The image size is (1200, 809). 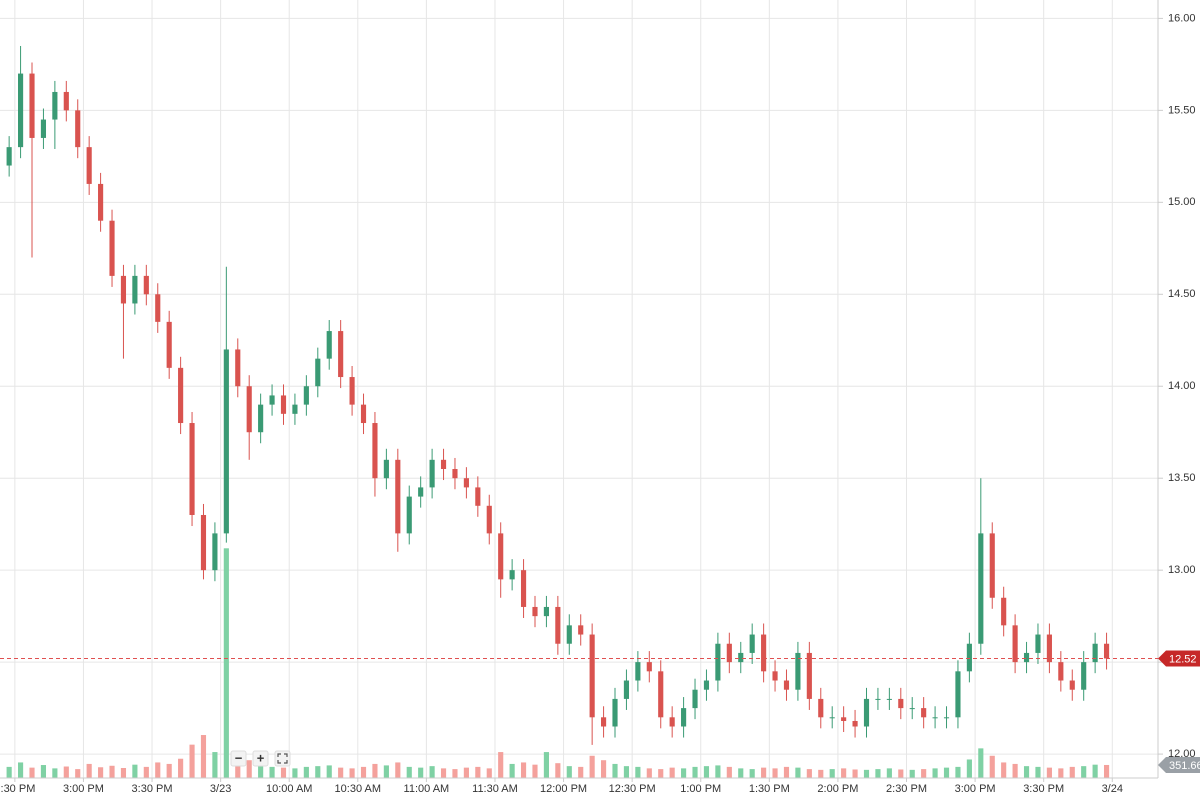 I want to click on zoom-in-icon: +, so click(x=261, y=757).